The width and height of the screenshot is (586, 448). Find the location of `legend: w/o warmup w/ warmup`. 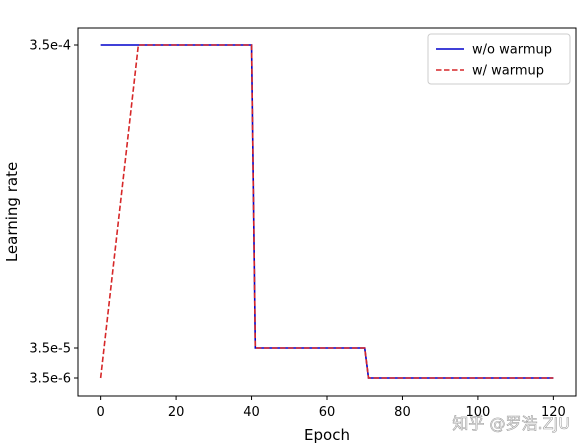

legend: w/o warmup w/ warmup is located at coordinates (499, 59).